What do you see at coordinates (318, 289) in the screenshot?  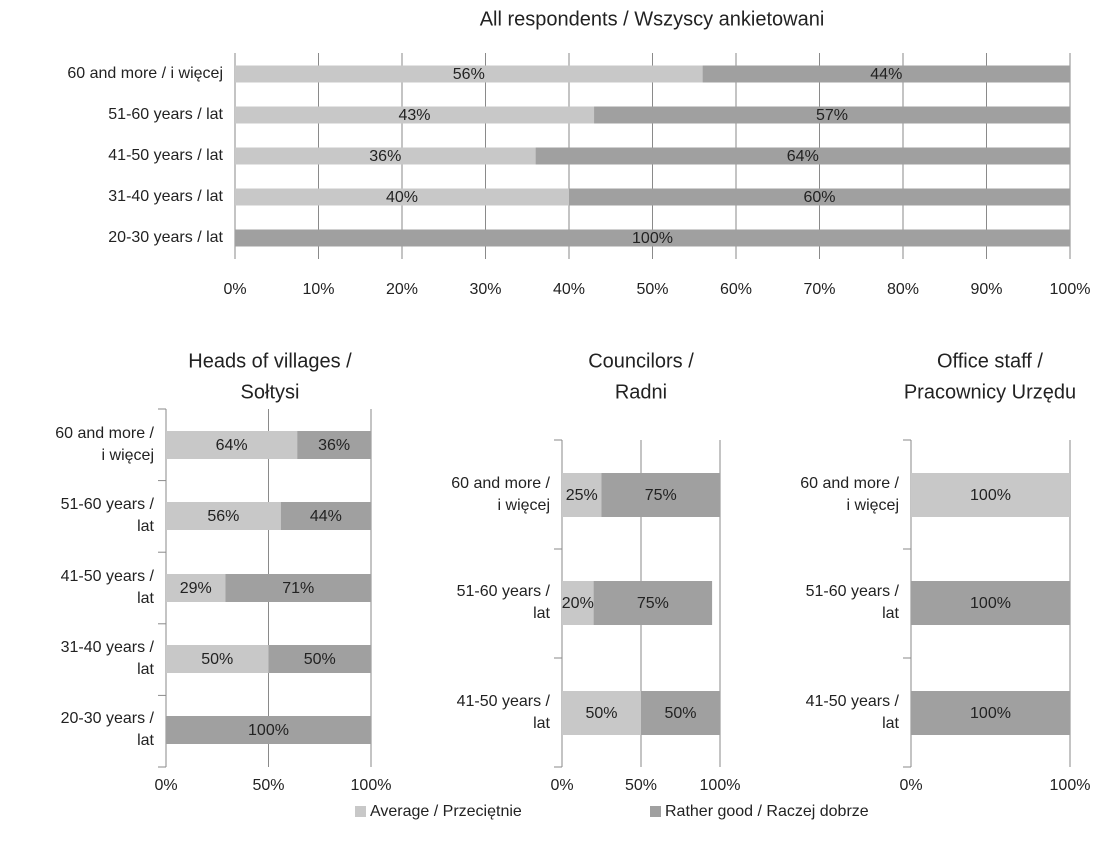 I see `x-tick-label: 10%` at bounding box center [318, 289].